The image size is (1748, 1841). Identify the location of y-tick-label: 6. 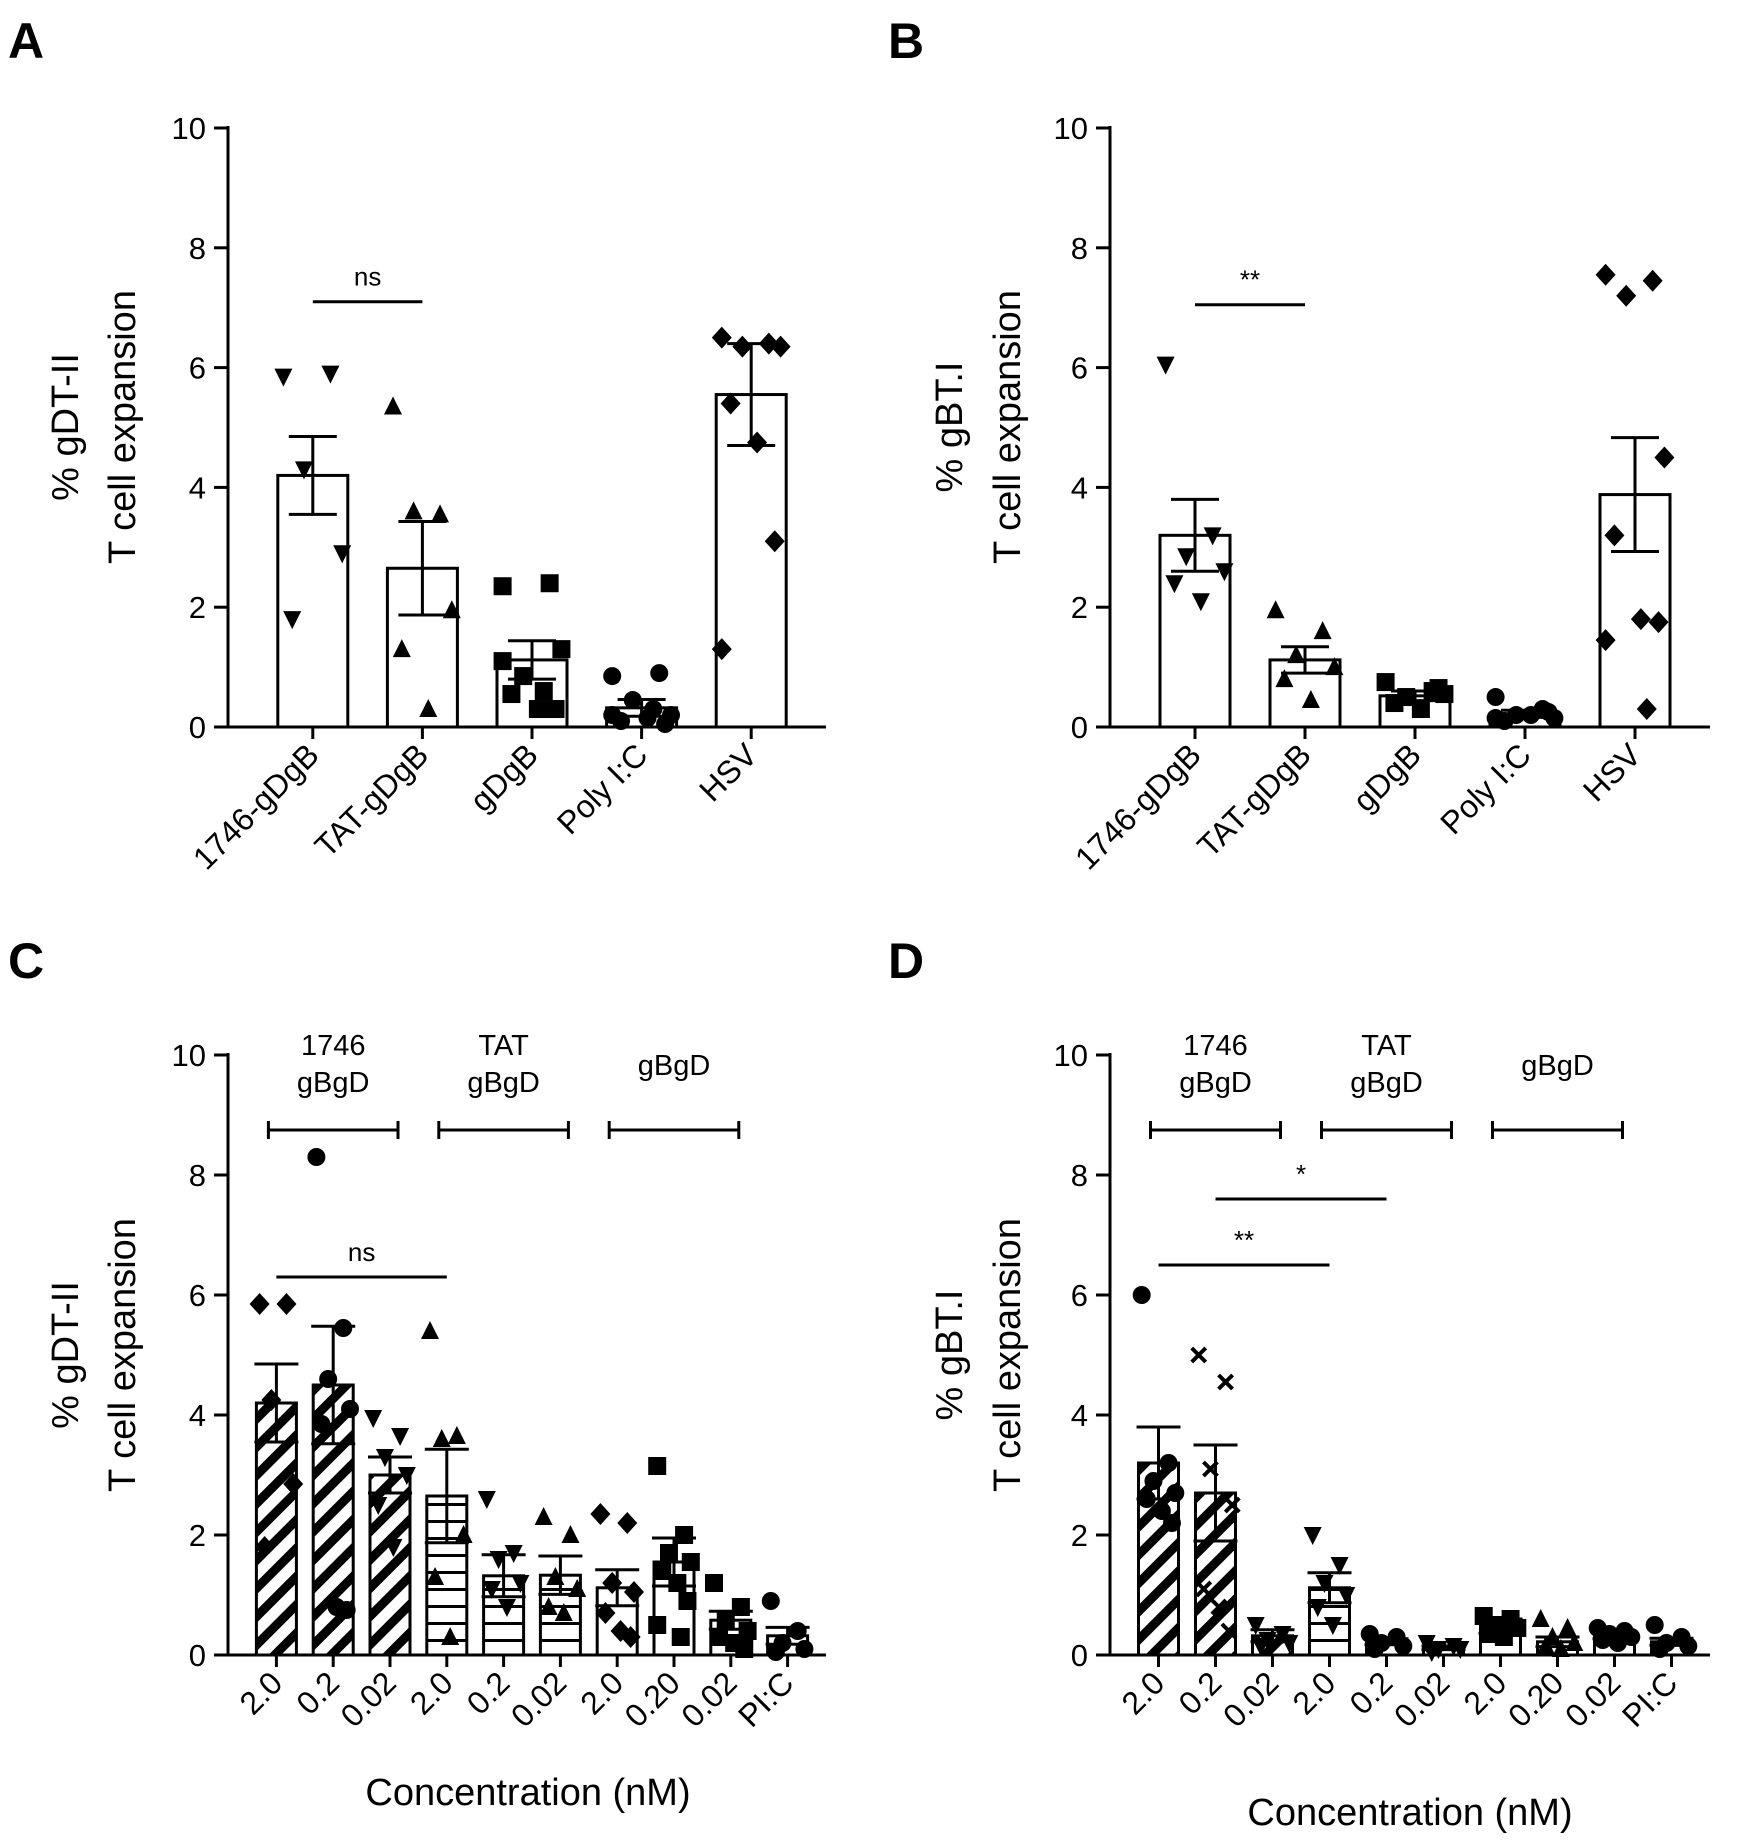
(197, 1295).